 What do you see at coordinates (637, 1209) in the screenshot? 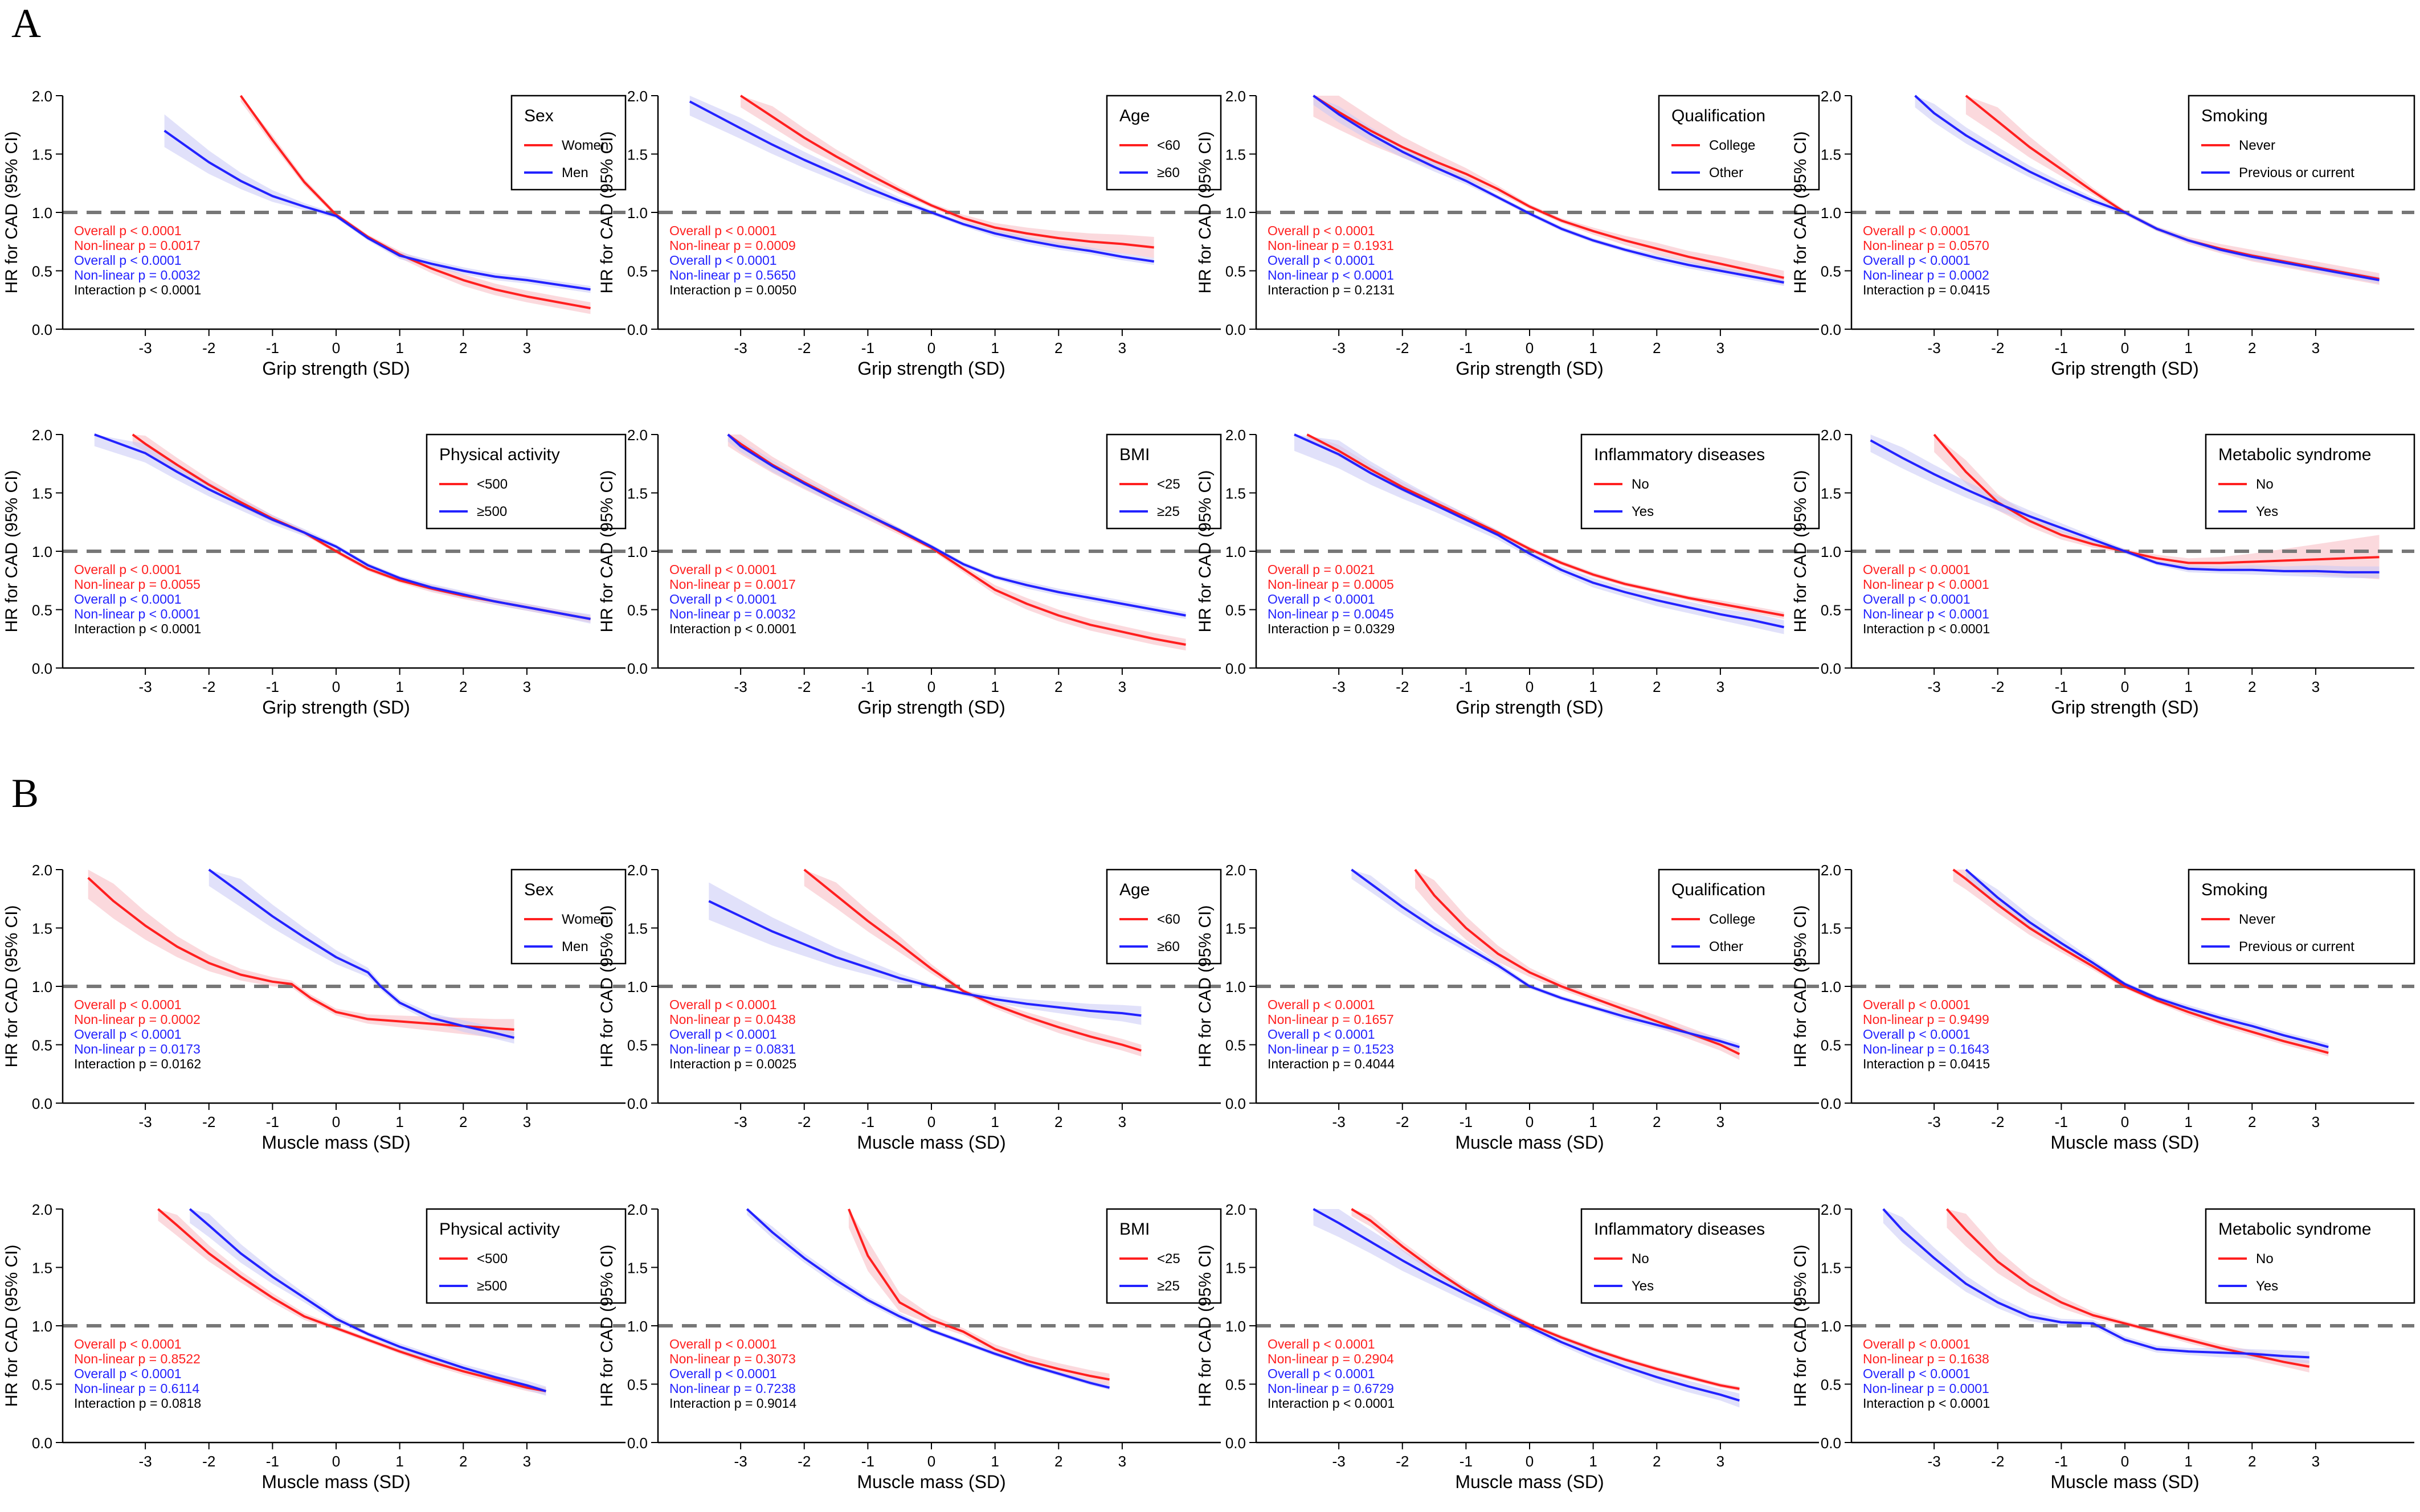
I see `y-tick-label-B6-4: 2.0` at bounding box center [637, 1209].